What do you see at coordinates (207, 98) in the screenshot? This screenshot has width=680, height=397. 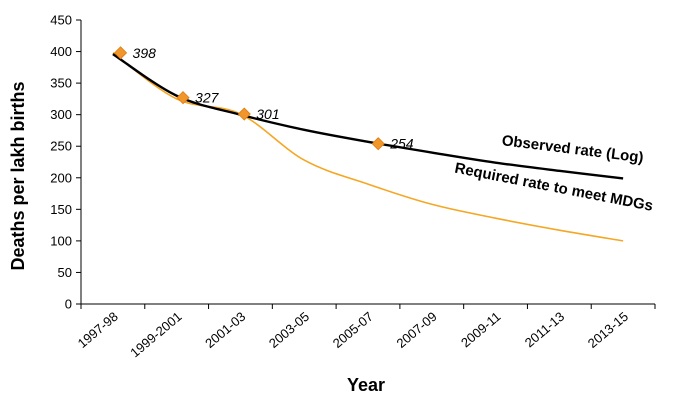 I see `data-label: 327` at bounding box center [207, 98].